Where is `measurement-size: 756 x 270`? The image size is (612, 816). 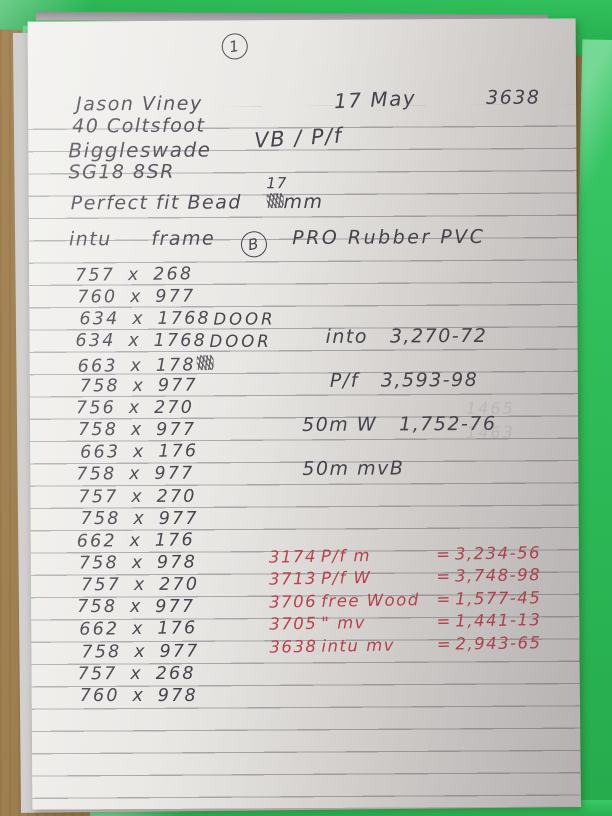 measurement-size: 756 x 270 is located at coordinates (135, 408).